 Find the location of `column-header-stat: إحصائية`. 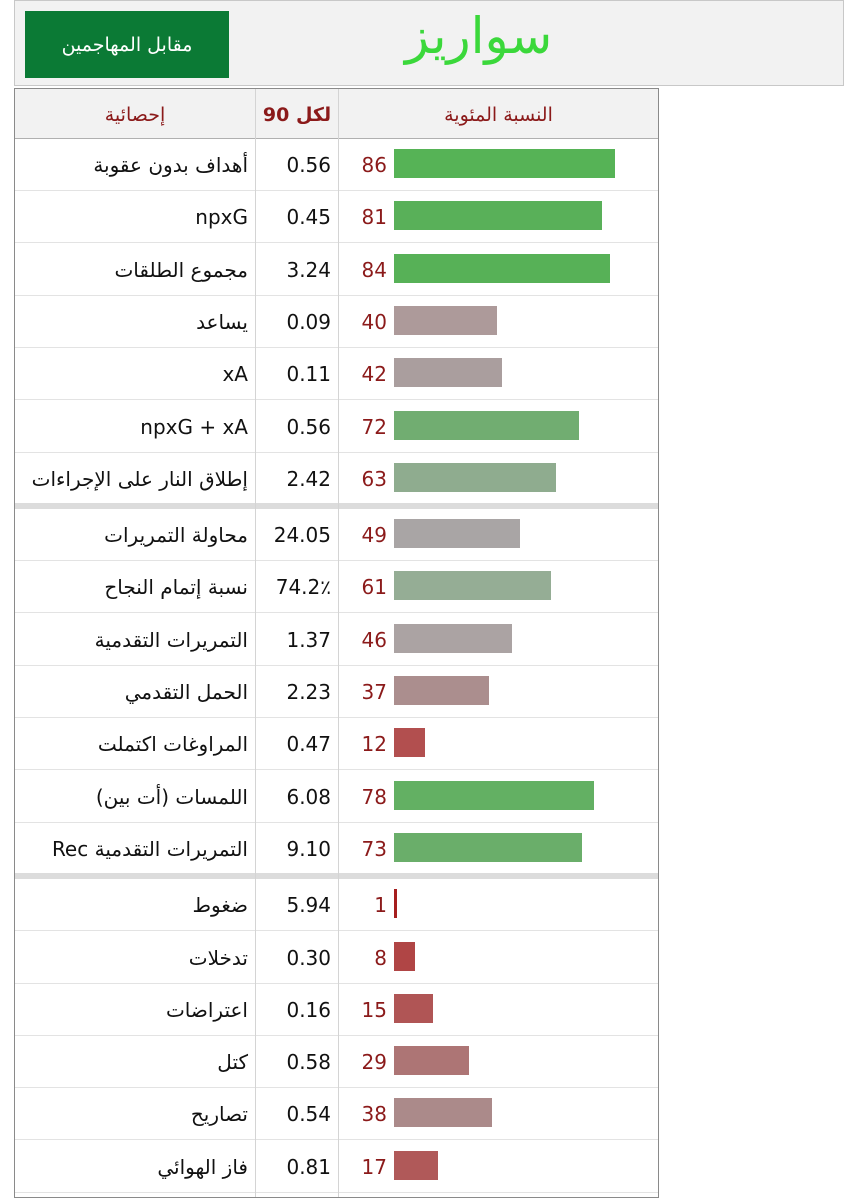

column-header-stat: إحصائية is located at coordinates (135, 115).